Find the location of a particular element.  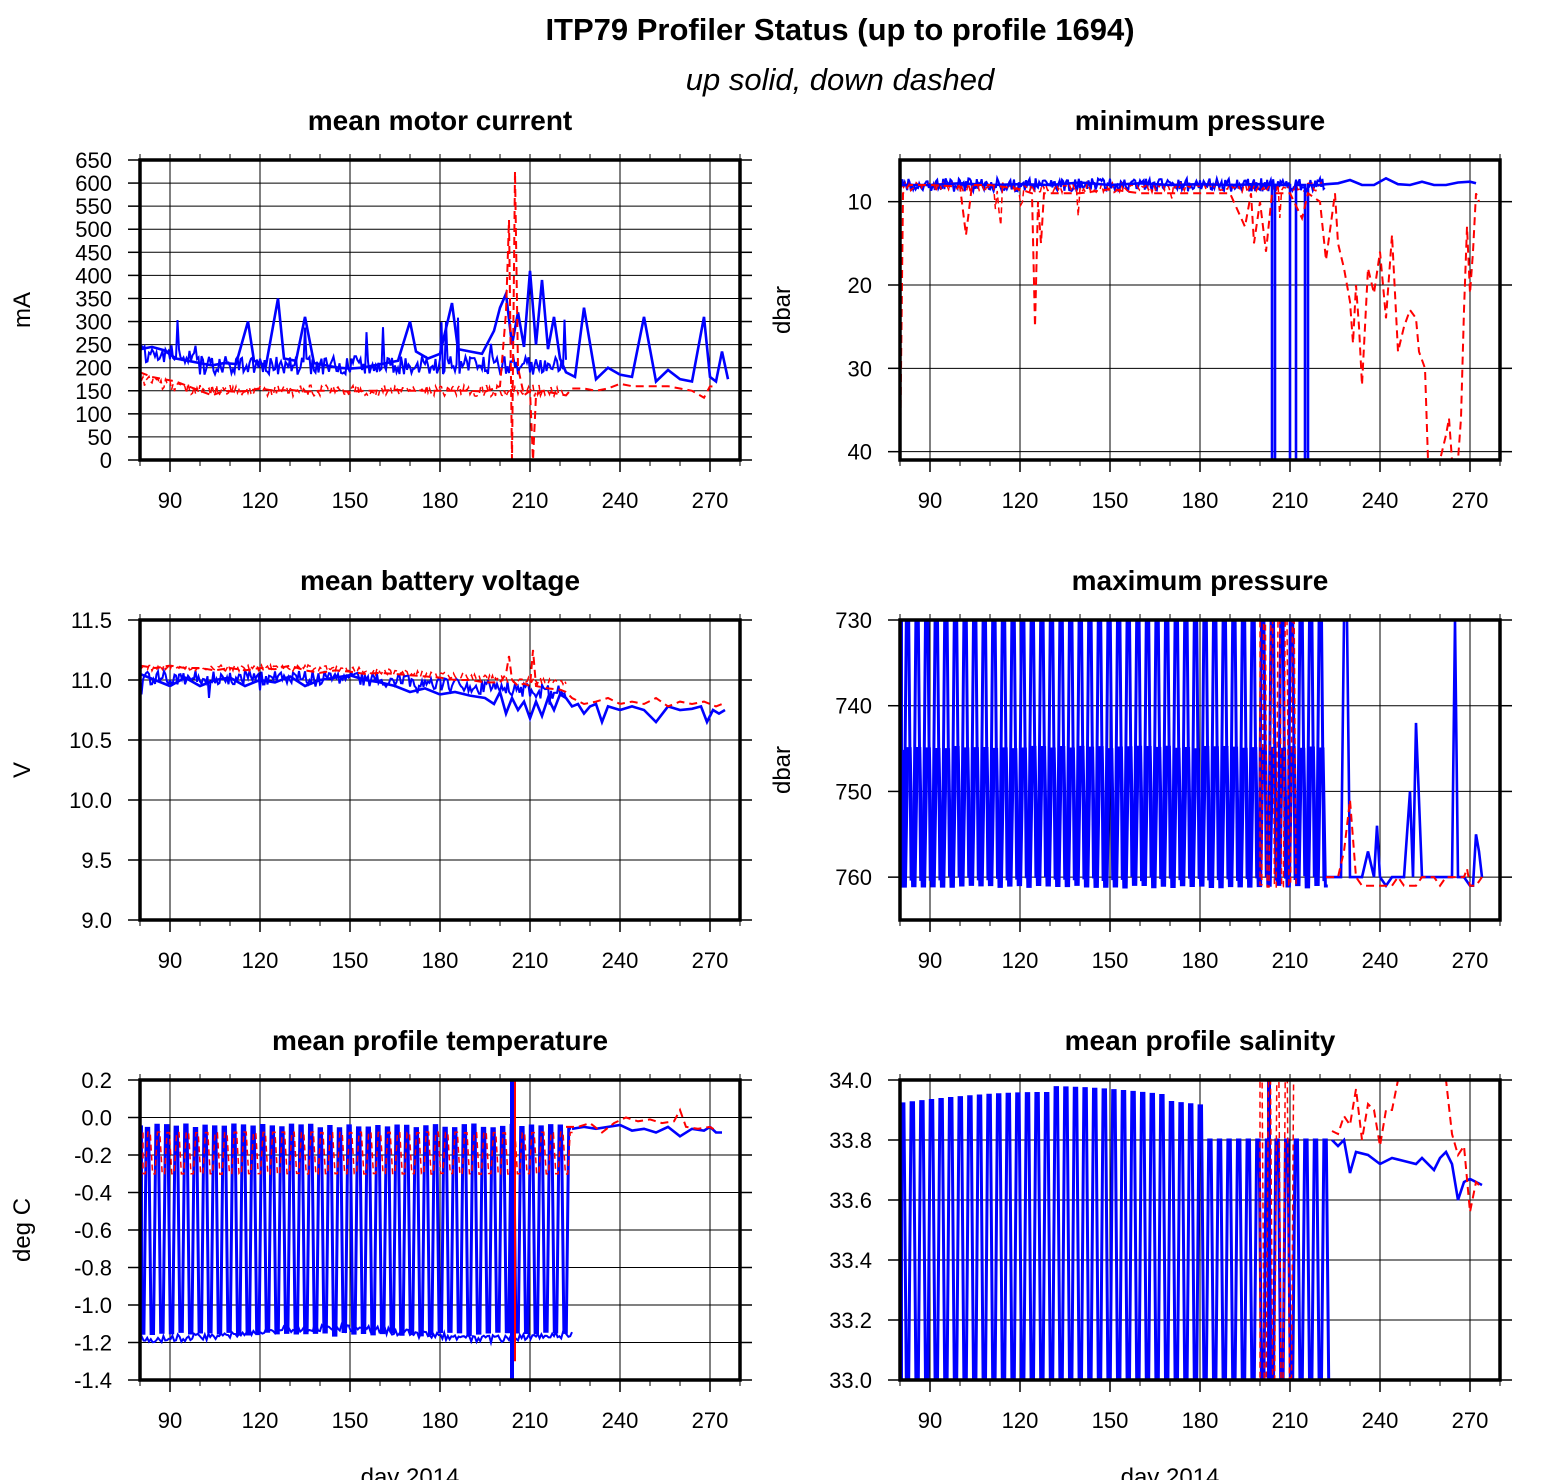

y-tick-label: 11.5 is located at coordinates (91, 620).